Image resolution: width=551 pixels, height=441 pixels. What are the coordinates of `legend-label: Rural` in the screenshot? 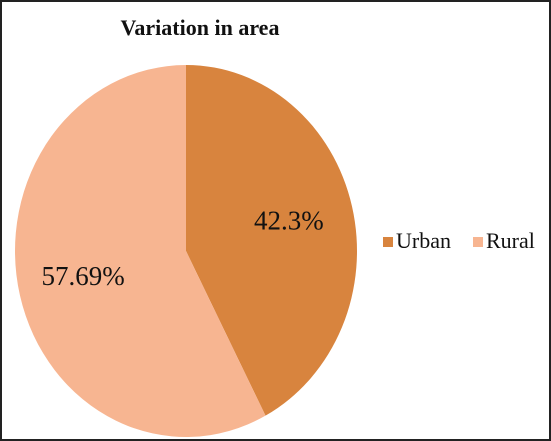 It's located at (510, 240).